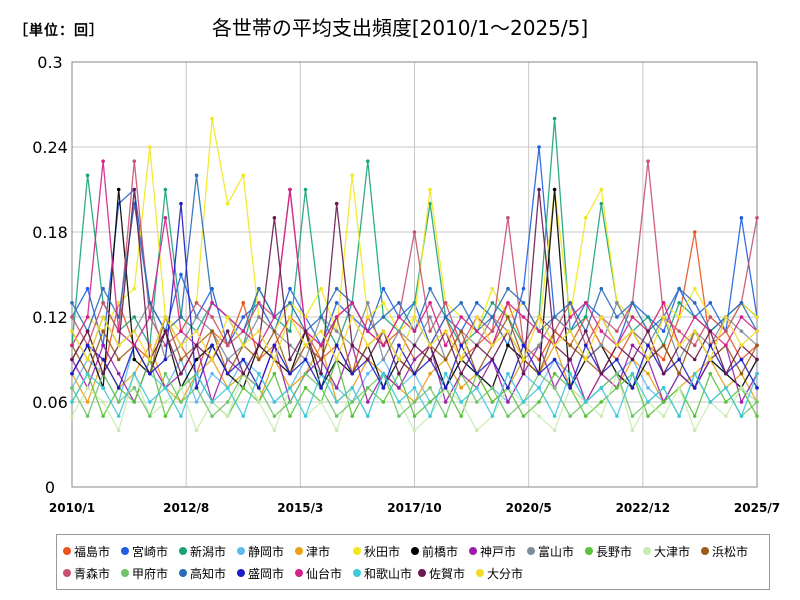  What do you see at coordinates (438, 551) in the screenshot?
I see `legend-item: 前橋市` at bounding box center [438, 551].